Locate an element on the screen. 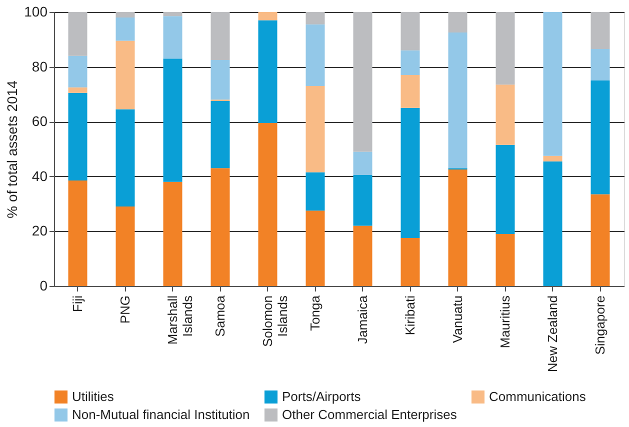 This screenshot has height=427, width=629. y-tick-label: 0 is located at coordinates (44, 286).